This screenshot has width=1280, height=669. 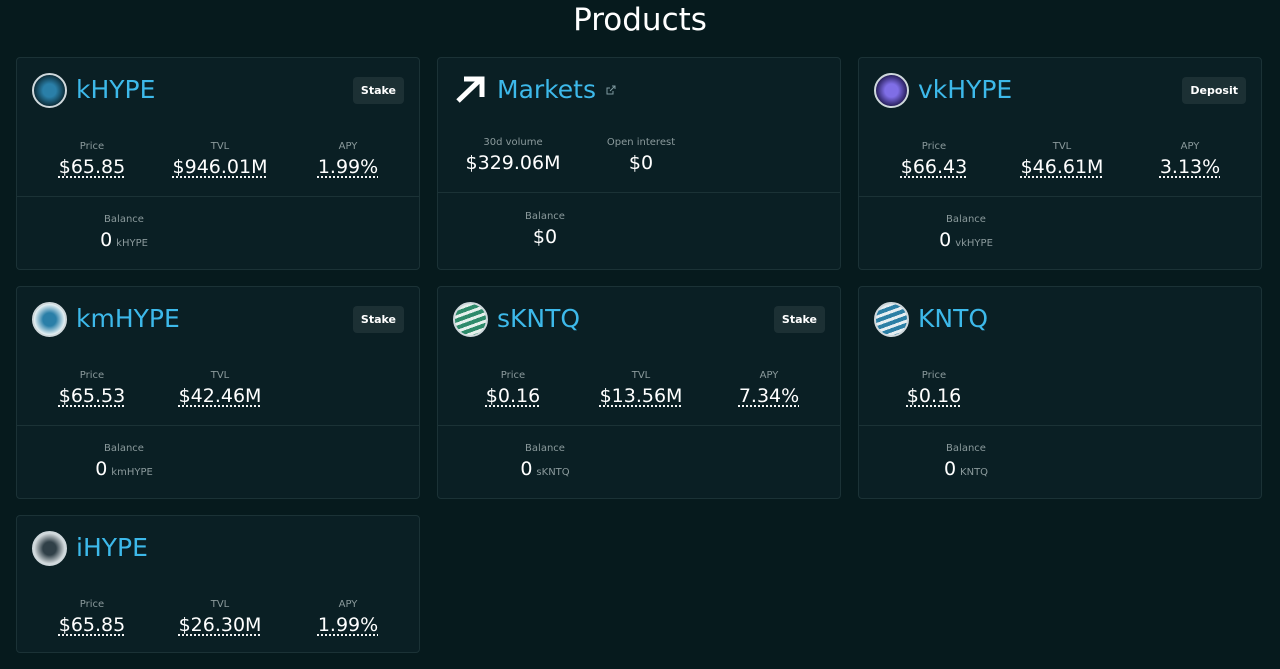 What do you see at coordinates (132, 472) in the screenshot?
I see `balance-unit: kmHYPE` at bounding box center [132, 472].